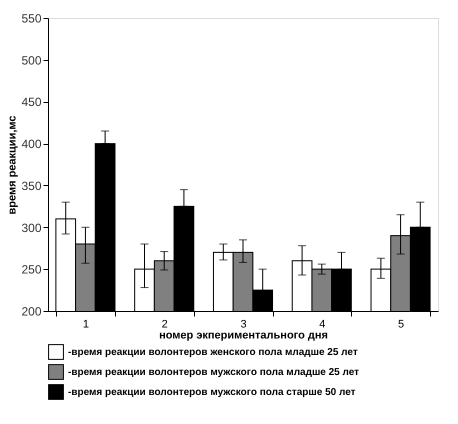 The height and width of the screenshot is (424, 458). What do you see at coordinates (243, 324) in the screenshot?
I see `x-tick-label: 3` at bounding box center [243, 324].